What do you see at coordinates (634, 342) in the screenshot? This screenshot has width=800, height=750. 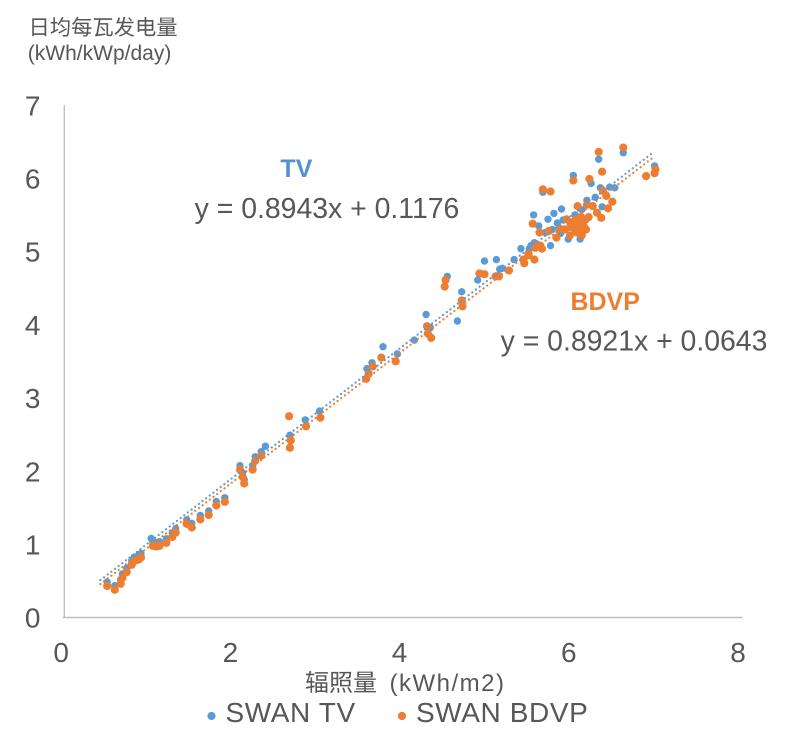 I see `svg-text: y = 0.8921x + 0.0643` at bounding box center [634, 342].